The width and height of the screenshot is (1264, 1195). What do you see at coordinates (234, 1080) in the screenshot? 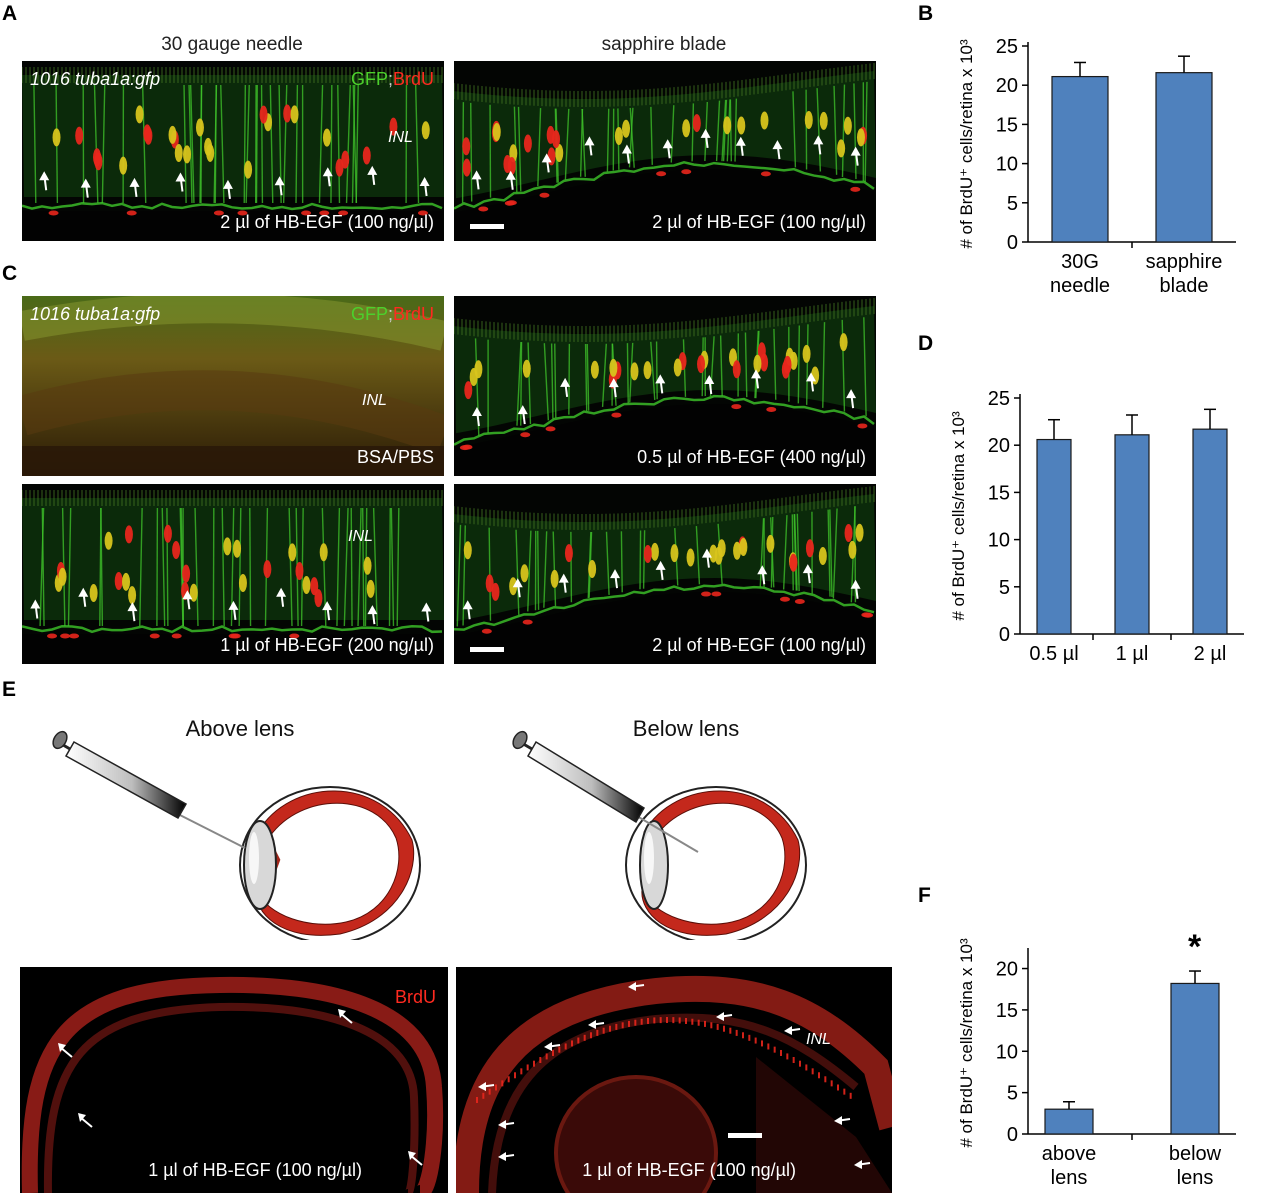
I see `micrograph-e-above: BrdU 1 µl of HB-EGF (100 ng/µl)` at bounding box center [234, 1080].